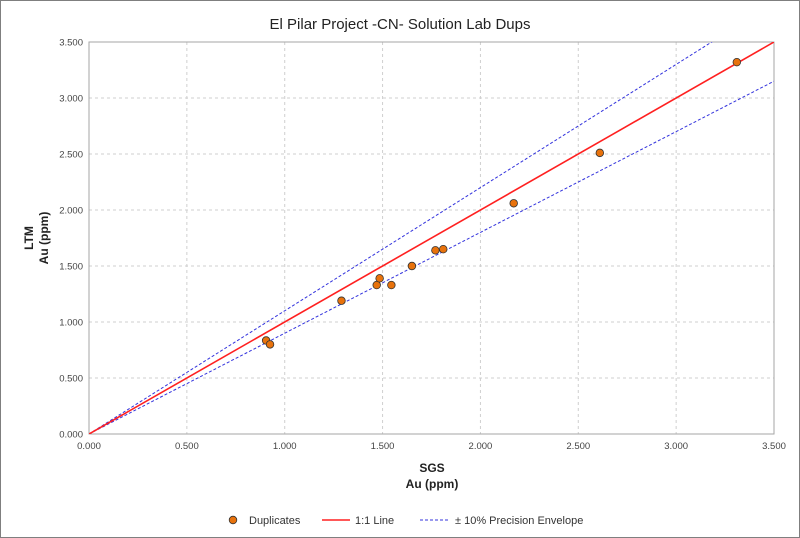 The height and width of the screenshot is (538, 800). I want to click on legend-duplicates-marker, so click(233, 520).